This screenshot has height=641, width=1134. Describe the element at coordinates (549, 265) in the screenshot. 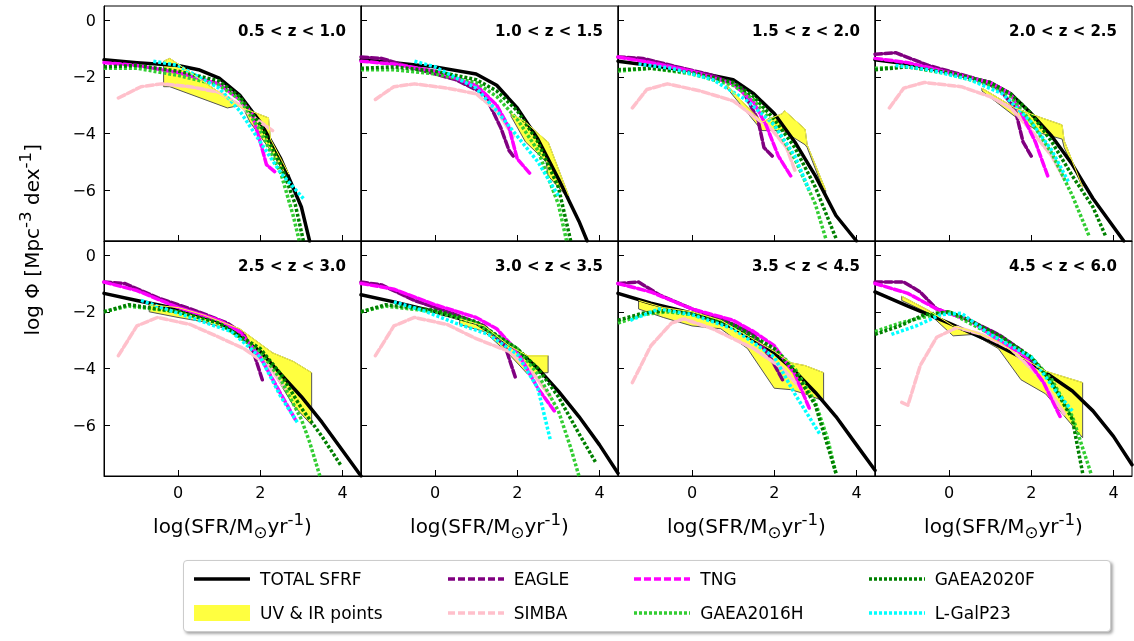

I see `text: 3.0 < z < 3.5` at that location.